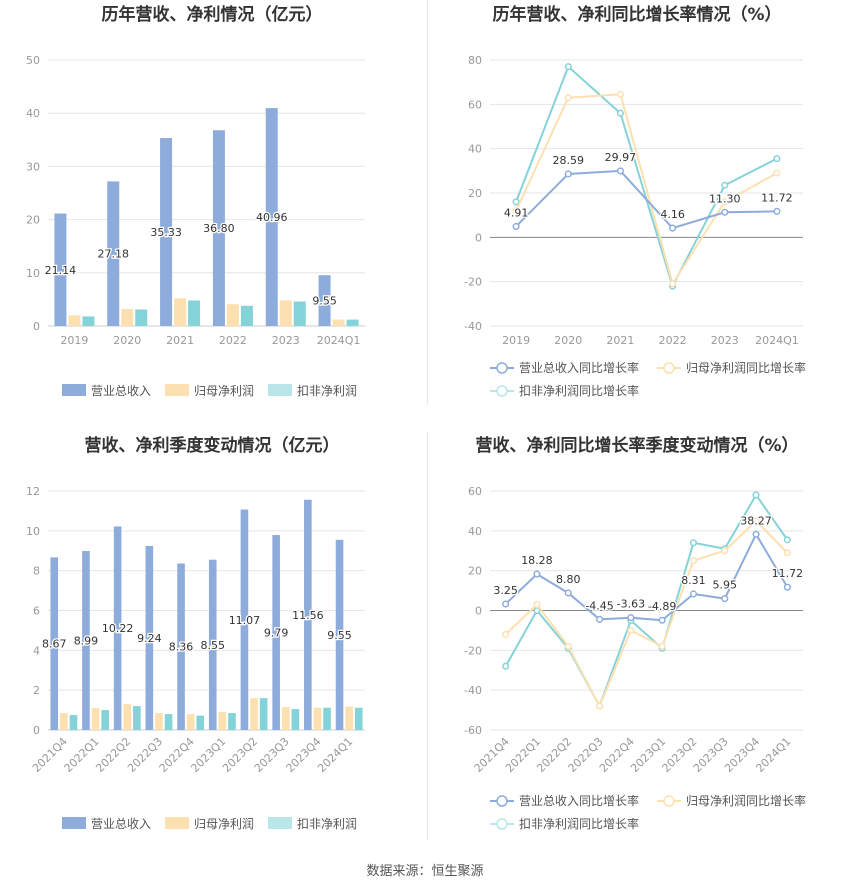  What do you see at coordinates (475, 104) in the screenshot?
I see `y-tick-label: 60` at bounding box center [475, 104].